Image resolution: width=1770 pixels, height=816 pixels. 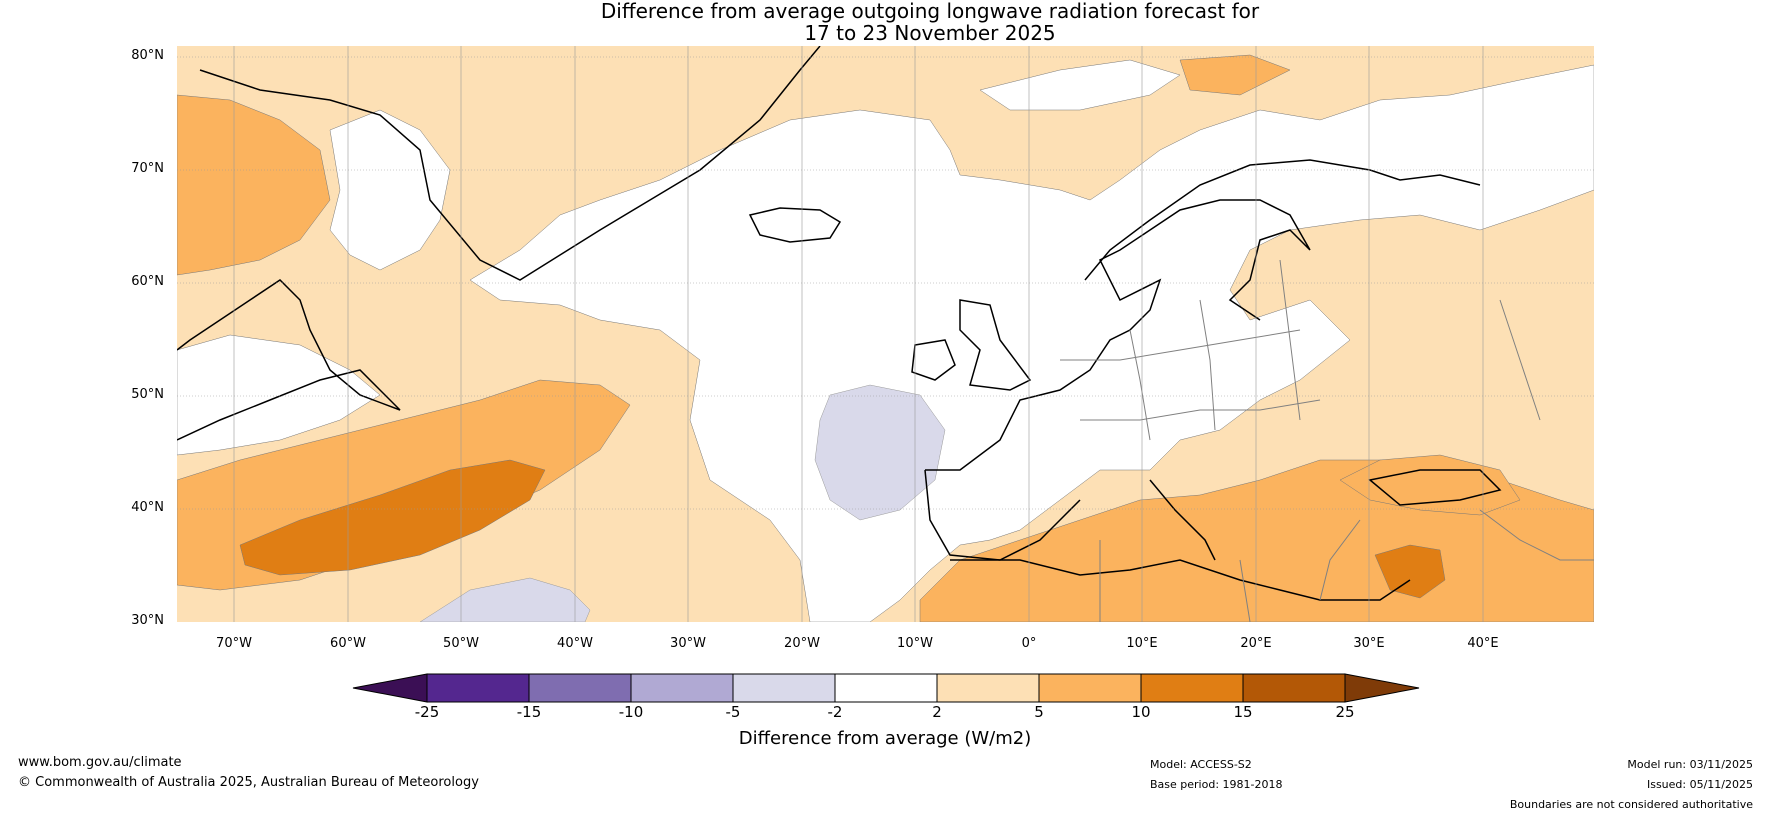 What do you see at coordinates (937, 712) in the screenshot?
I see `colorbar-tick-label: 2` at bounding box center [937, 712].